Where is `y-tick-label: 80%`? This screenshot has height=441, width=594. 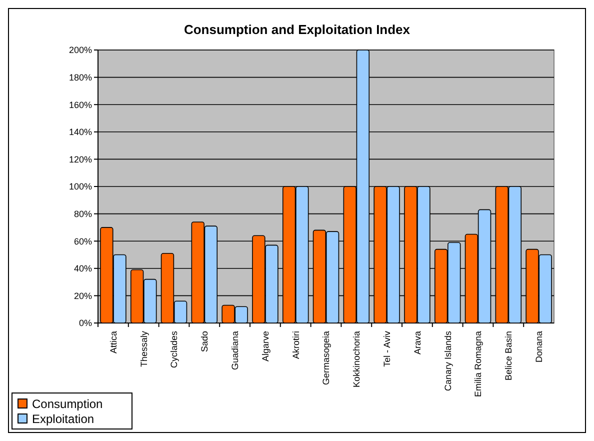 y-tick-label: 80% is located at coordinates (83, 213).